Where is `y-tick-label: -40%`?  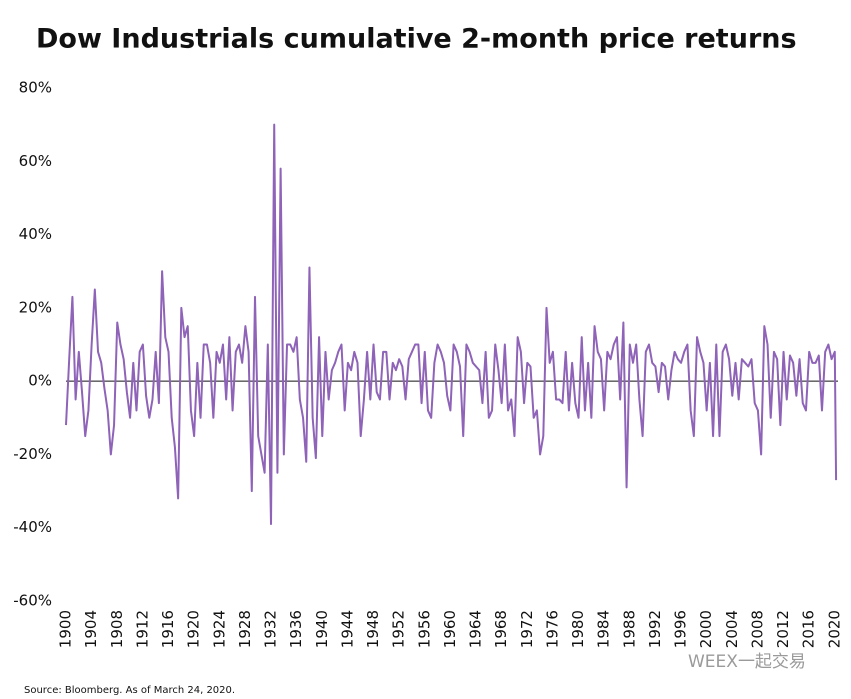 y-tick-label: -40% is located at coordinates (32, 527).